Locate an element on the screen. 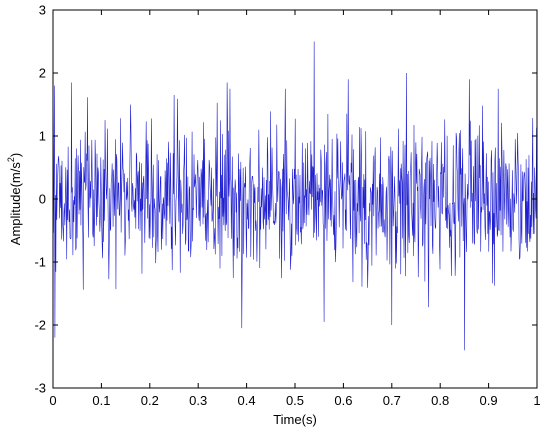 Image resolution: width=550 pixels, height=435 pixels. y-tick-label: 3 is located at coordinates (42, 10).